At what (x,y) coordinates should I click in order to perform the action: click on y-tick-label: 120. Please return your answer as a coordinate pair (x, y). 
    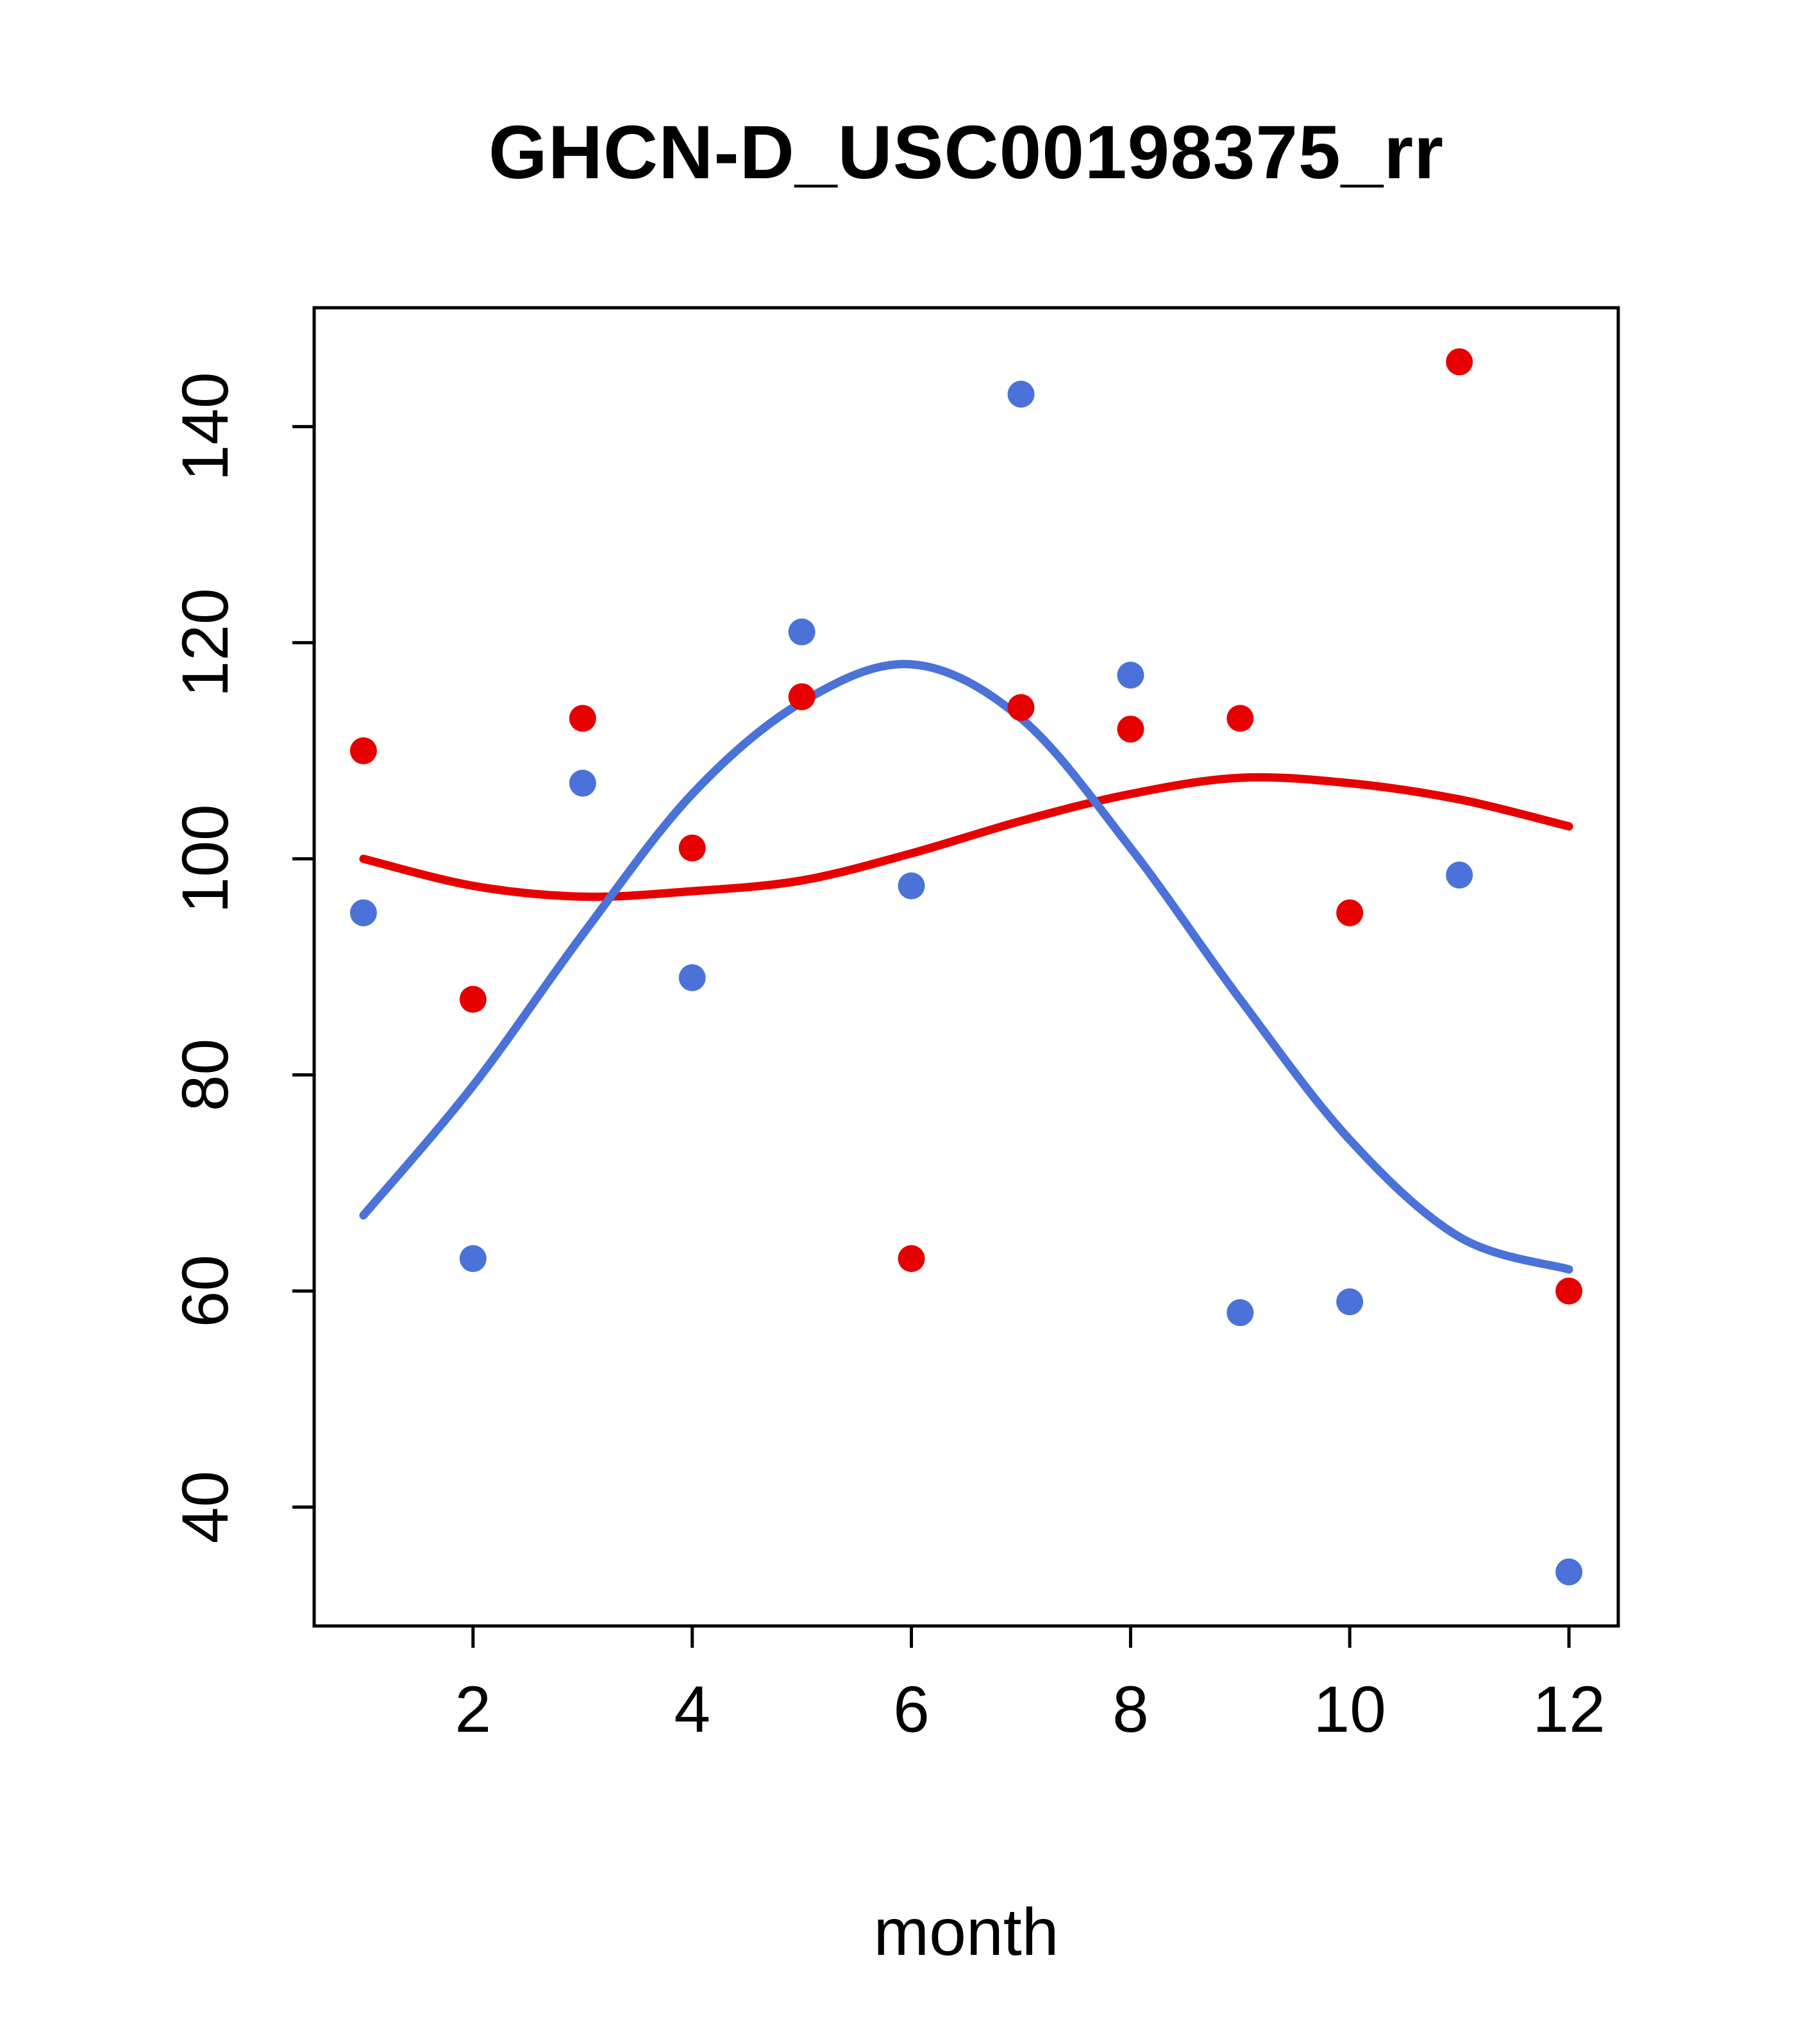
    Looking at the image, I should click on (205, 642).